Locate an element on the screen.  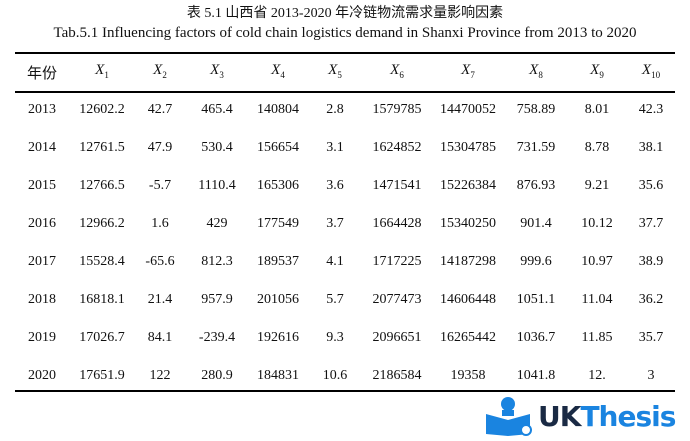
value-cell: 1664428 is located at coordinates (397, 223).